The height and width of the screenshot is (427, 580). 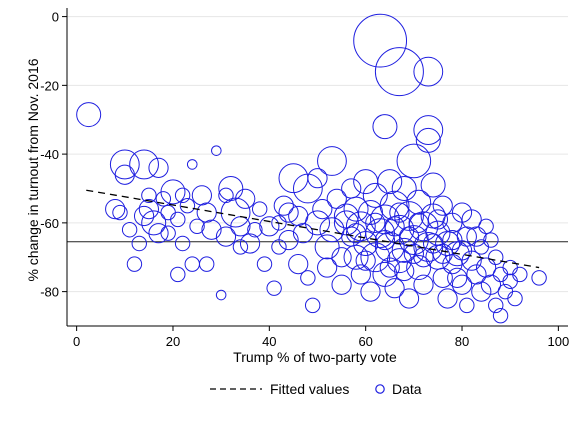 What do you see at coordinates (49, 292) in the screenshot?
I see `y-tick-label: -80` at bounding box center [49, 292].